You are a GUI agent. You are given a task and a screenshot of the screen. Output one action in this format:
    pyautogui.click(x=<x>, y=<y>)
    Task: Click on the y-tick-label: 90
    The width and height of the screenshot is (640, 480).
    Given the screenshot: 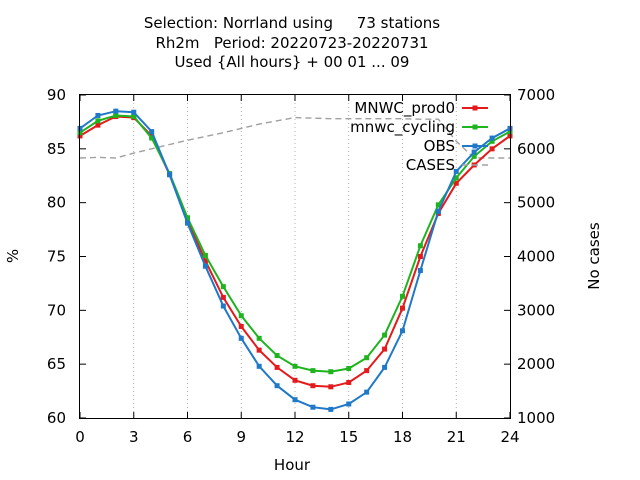 What is the action you would take?
    pyautogui.click(x=56, y=95)
    